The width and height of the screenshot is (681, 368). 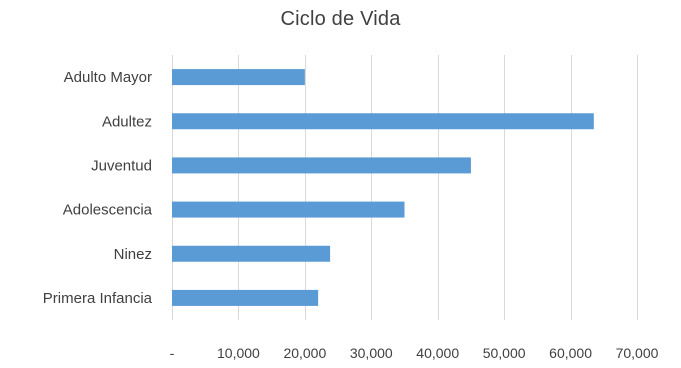 I want to click on x-tick-label: 20,000, so click(x=304, y=353).